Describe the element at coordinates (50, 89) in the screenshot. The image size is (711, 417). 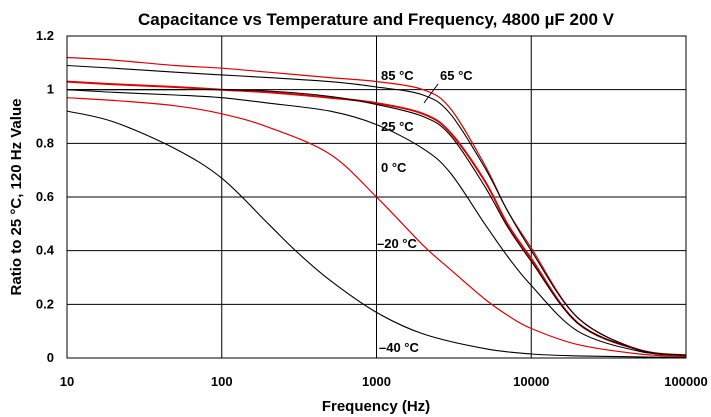
I see `y-tick-label: 1` at that location.